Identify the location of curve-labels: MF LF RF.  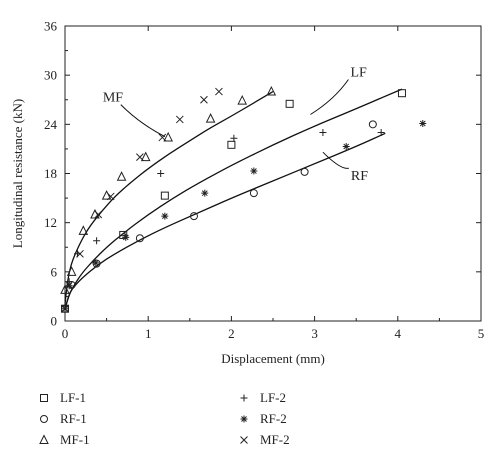
(235, 125).